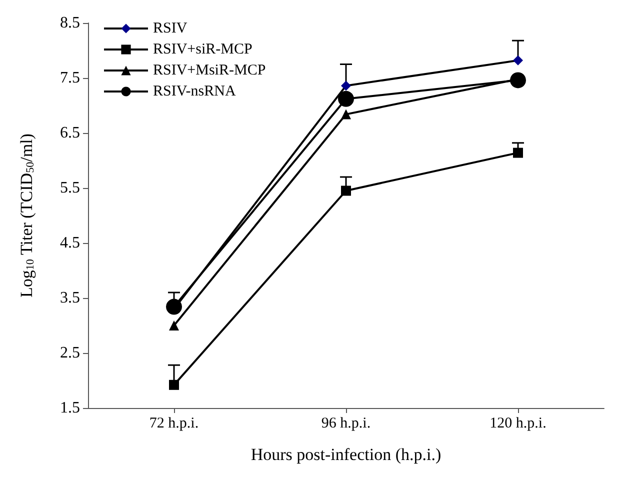 Image resolution: width=626 pixels, height=482 pixels. Describe the element at coordinates (70, 243) in the screenshot. I see `y-tick-label: 4.5` at that location.